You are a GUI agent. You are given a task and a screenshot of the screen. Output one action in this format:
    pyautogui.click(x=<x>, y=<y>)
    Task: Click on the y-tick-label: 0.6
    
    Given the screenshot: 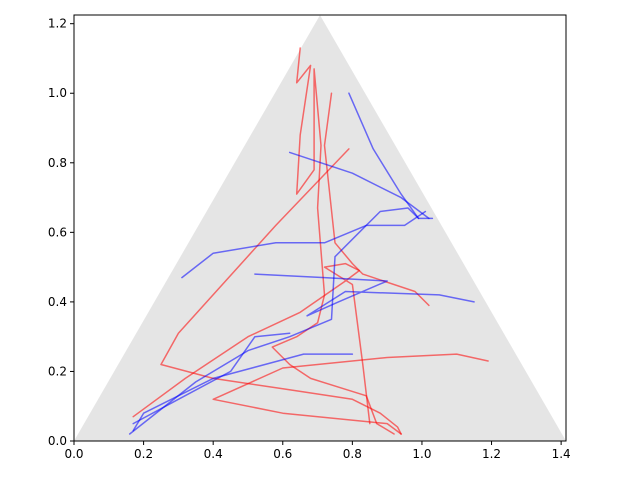 What is the action you would take?
    pyautogui.click(x=57, y=232)
    